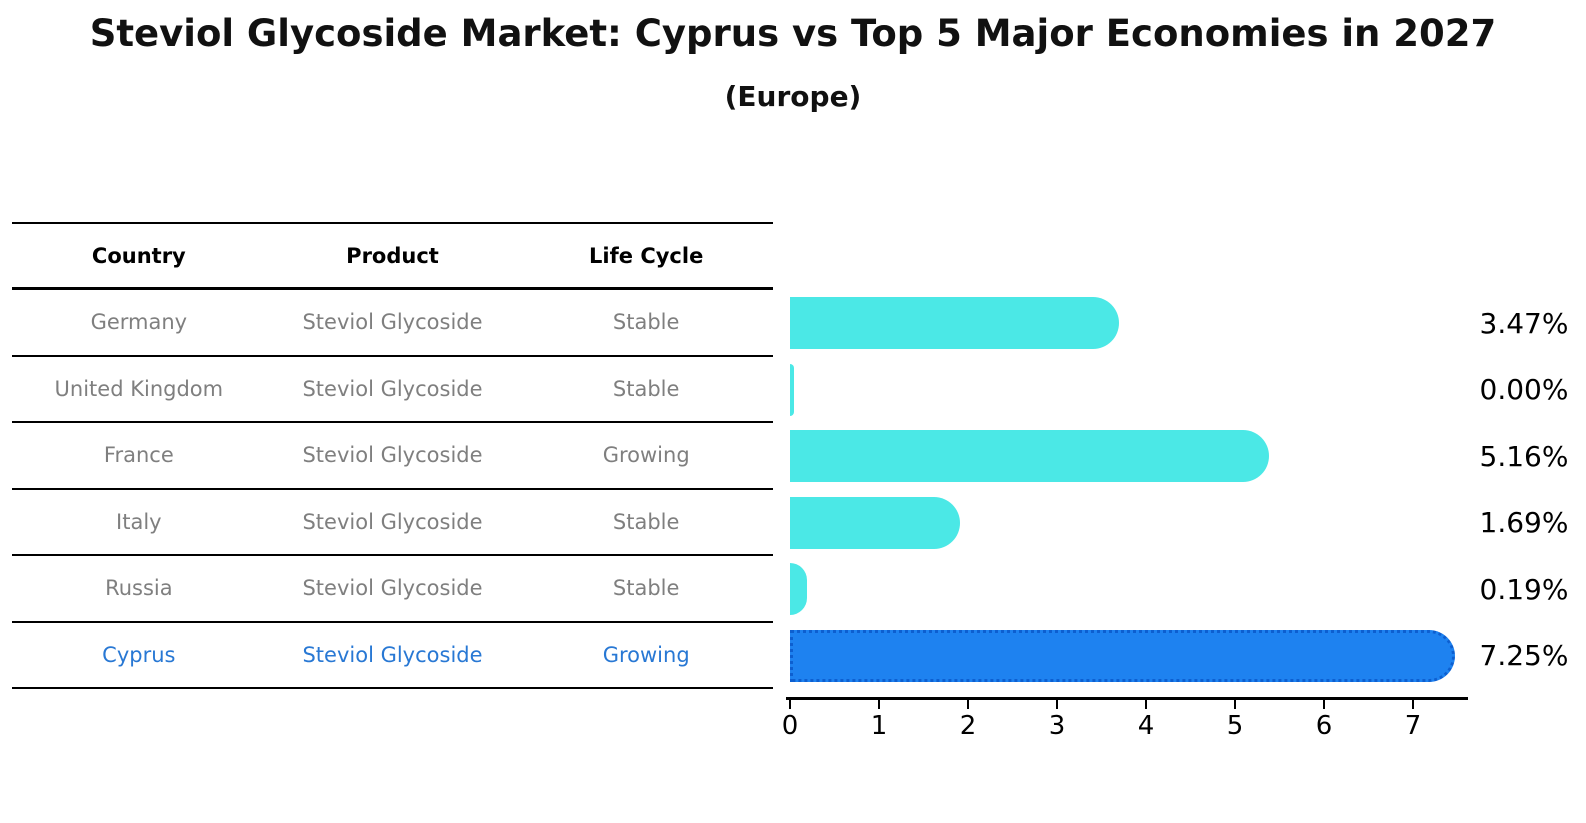  I want to click on table-cell-country: Cyprus, so click(139, 654).